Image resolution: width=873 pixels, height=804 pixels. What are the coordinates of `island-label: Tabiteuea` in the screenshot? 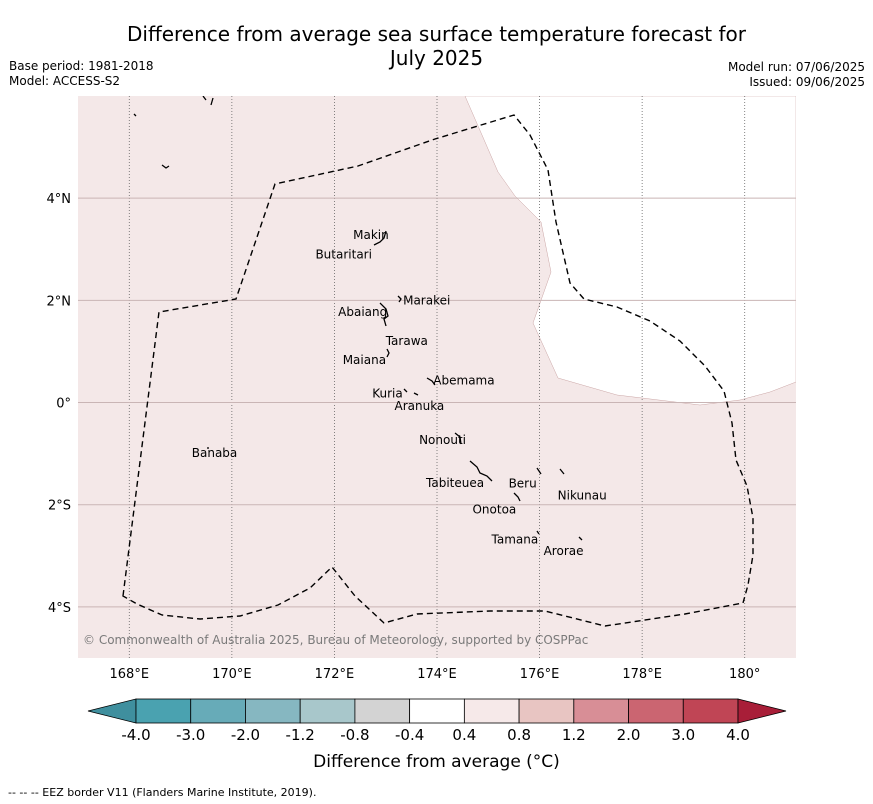 It's located at (454, 483).